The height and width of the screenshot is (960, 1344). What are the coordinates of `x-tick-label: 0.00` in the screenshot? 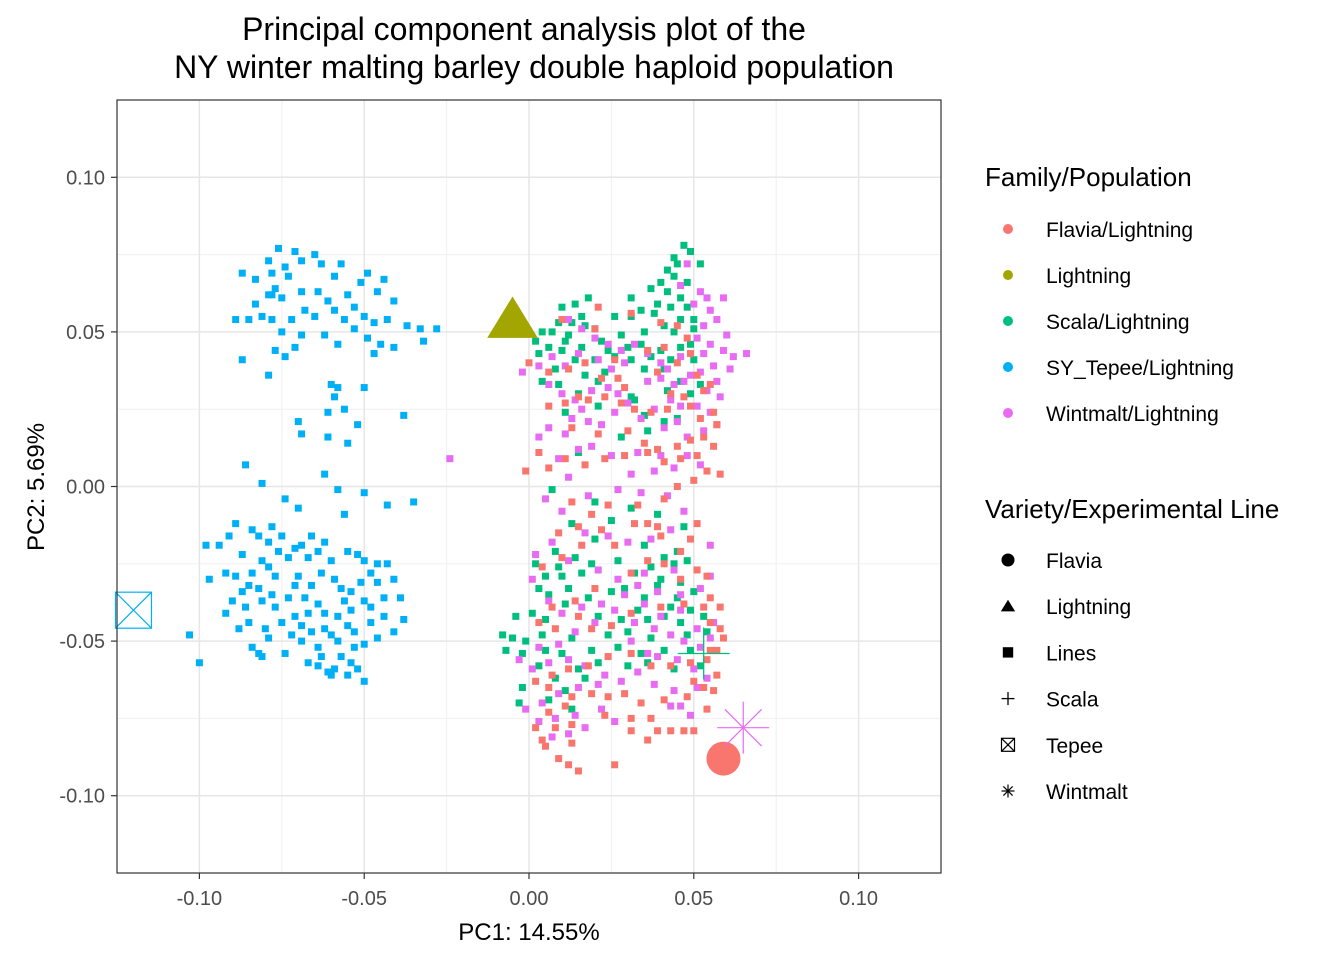 It's located at (529, 899).